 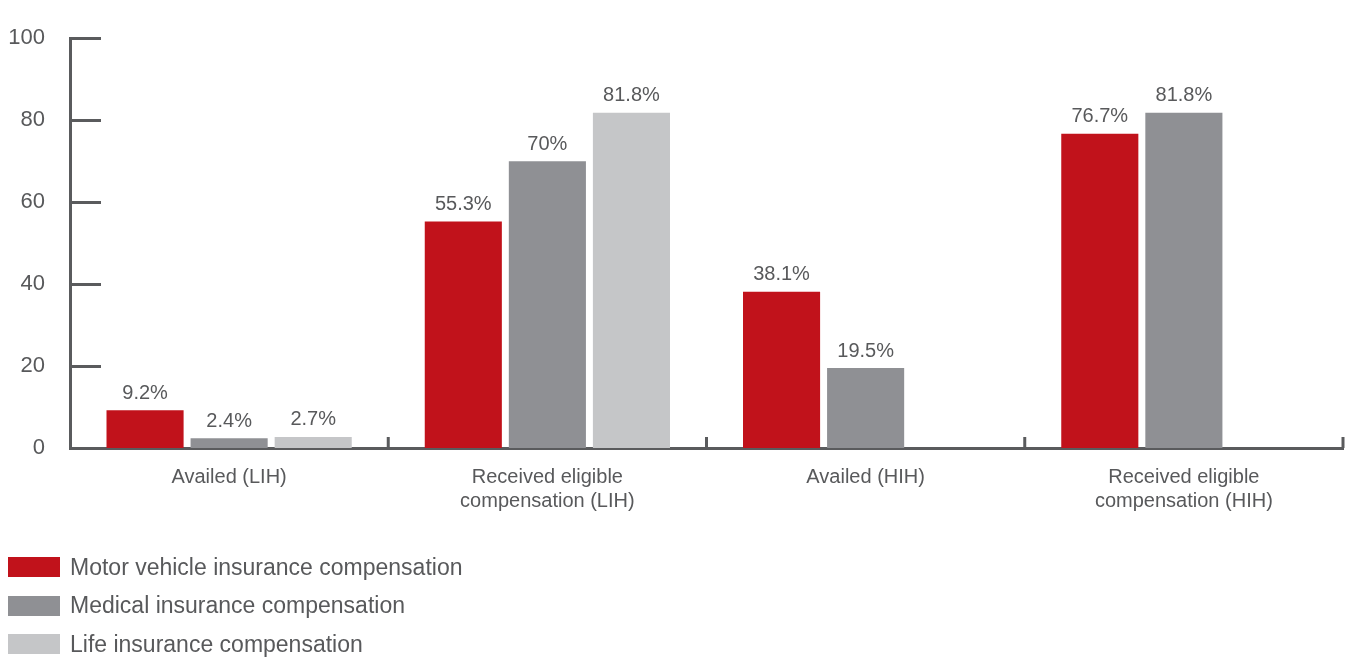 What do you see at coordinates (782, 273) in the screenshot?
I see `data-label: 38.1%` at bounding box center [782, 273].